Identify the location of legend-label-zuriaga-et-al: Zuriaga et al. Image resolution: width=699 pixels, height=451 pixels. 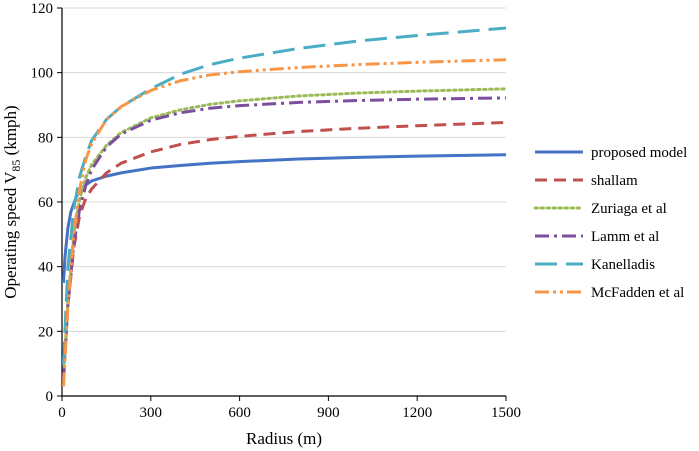
(629, 209).